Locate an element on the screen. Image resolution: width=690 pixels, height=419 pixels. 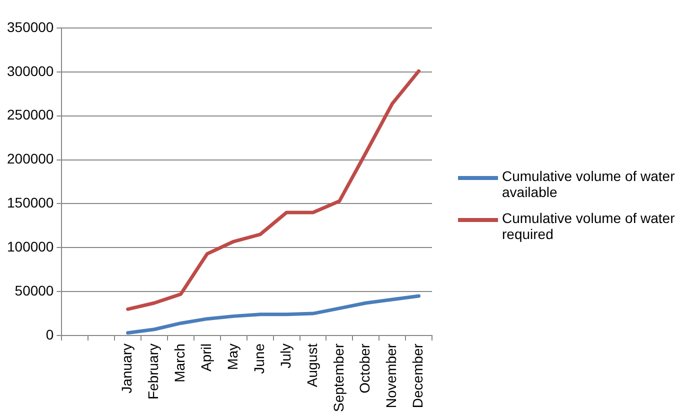
y-tick-label: 0 is located at coordinates (50, 334).